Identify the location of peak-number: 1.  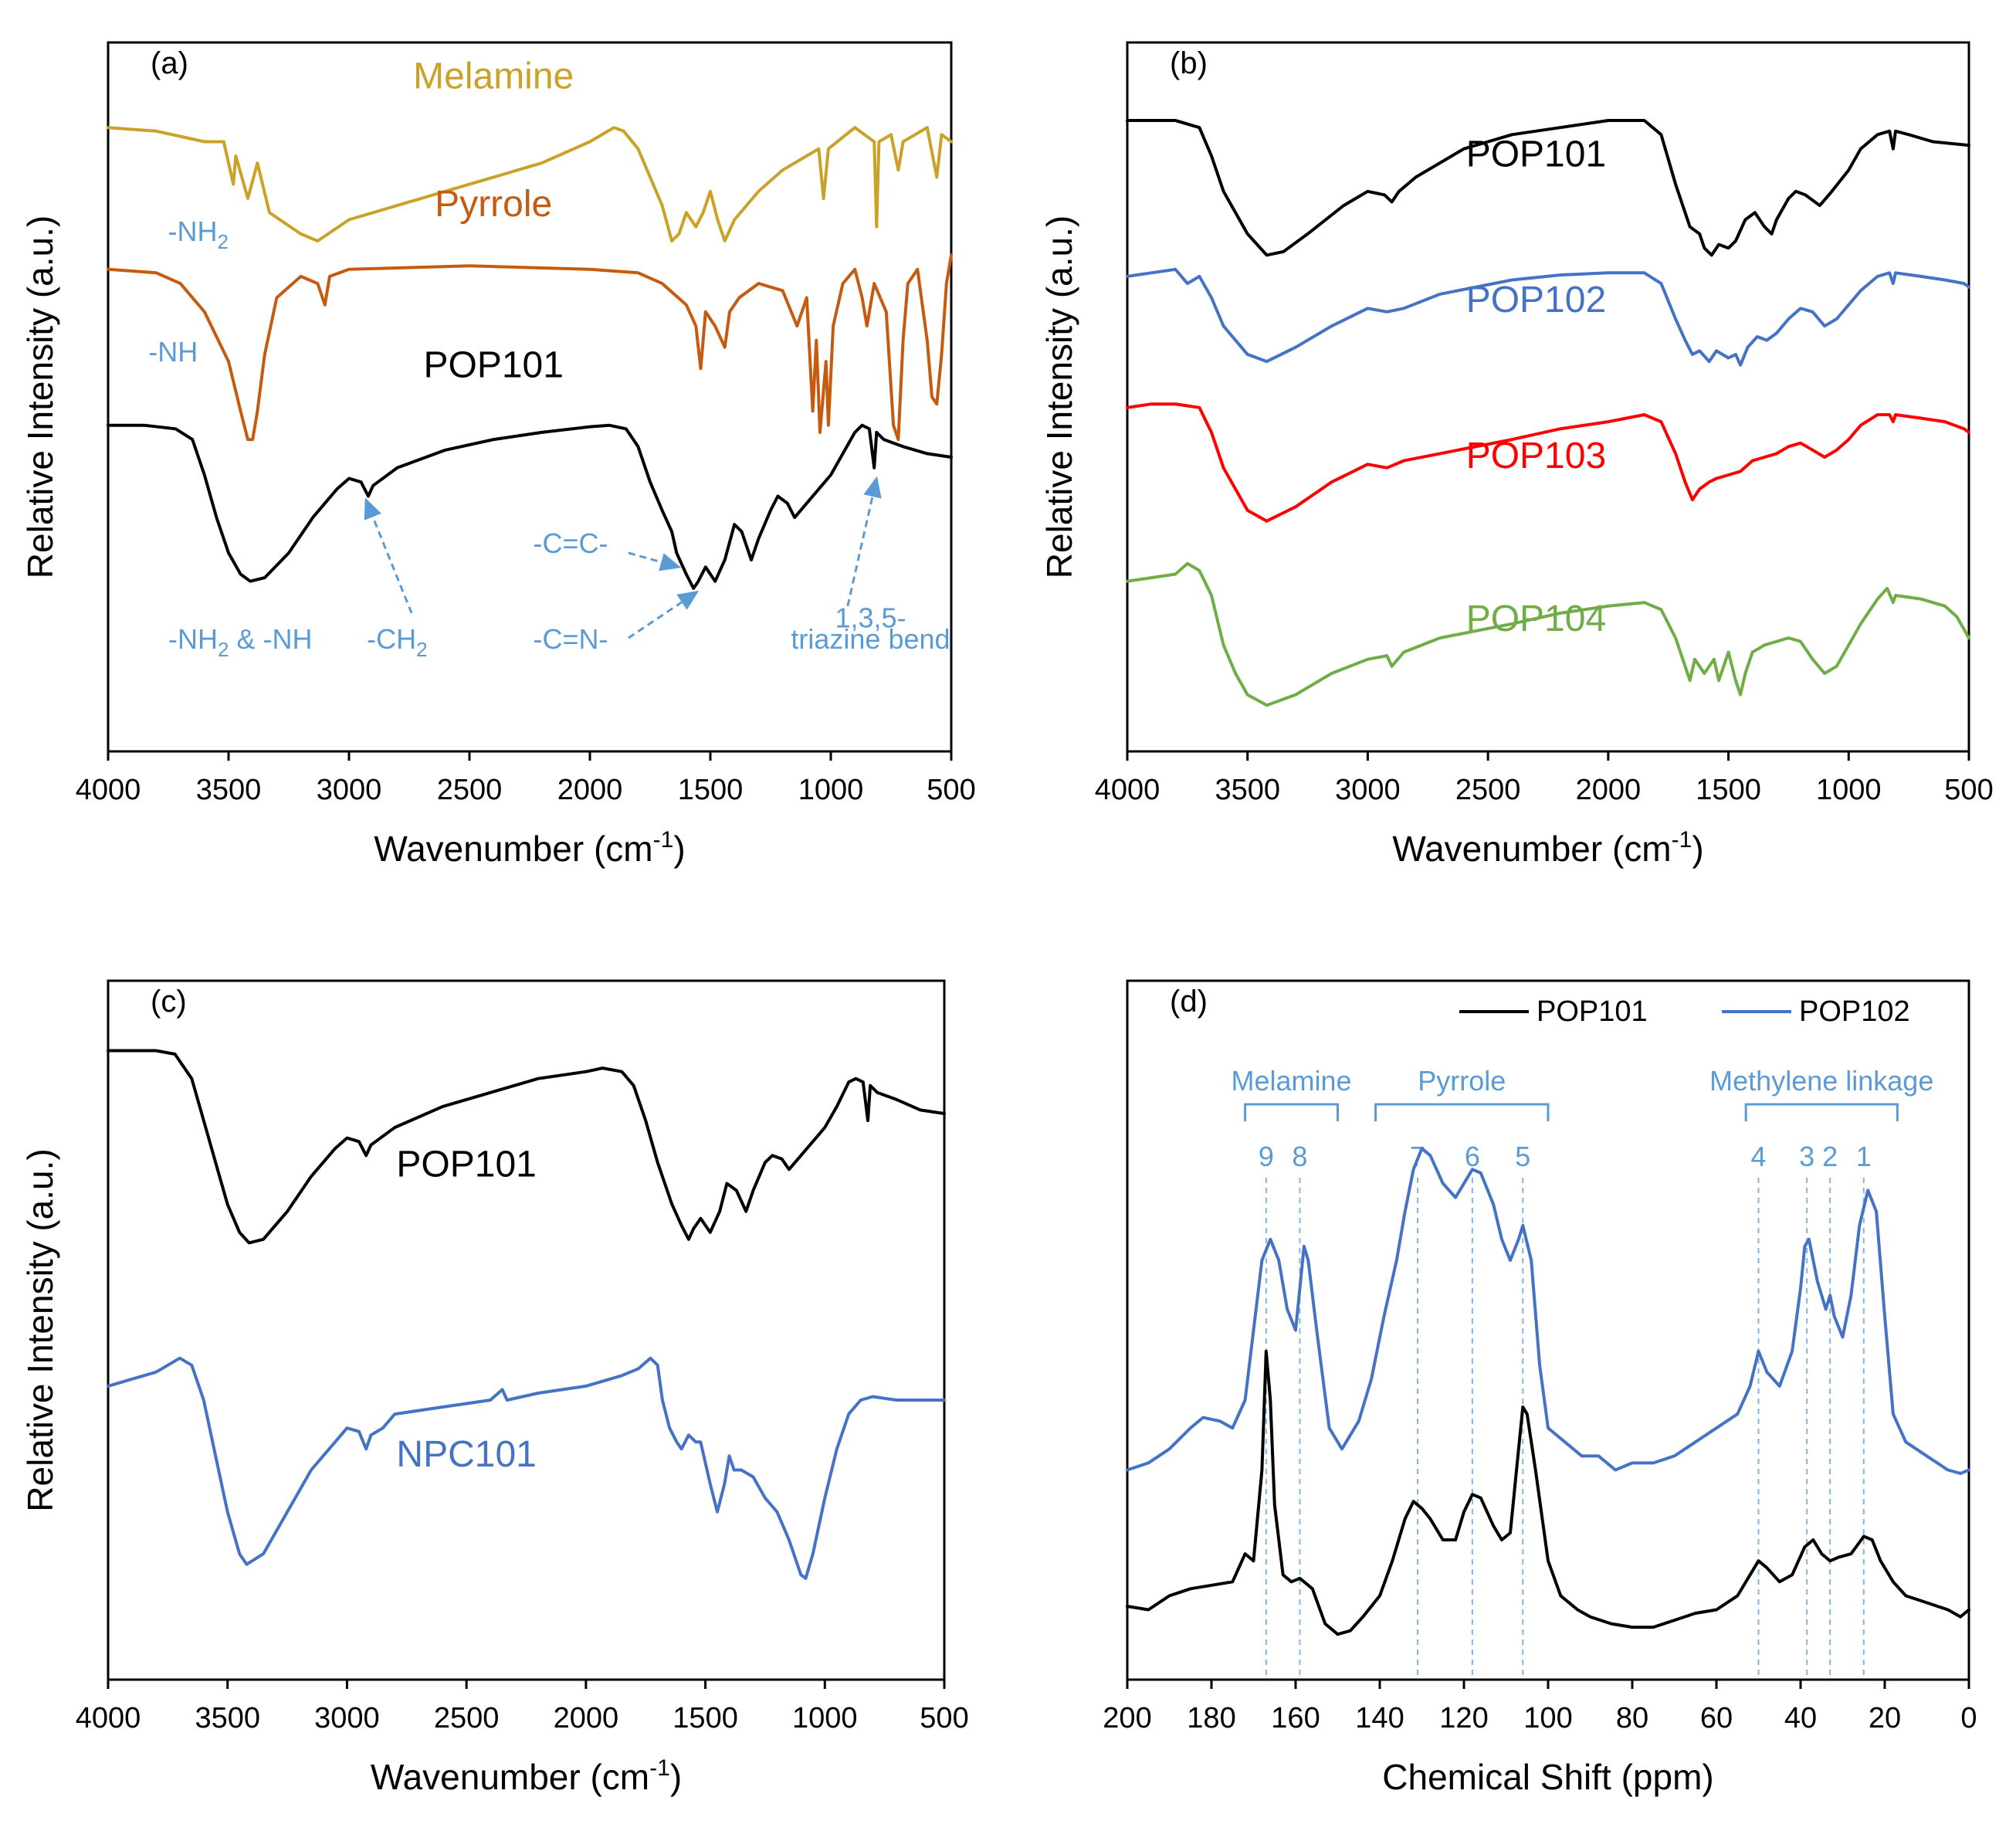
(1864, 1157).